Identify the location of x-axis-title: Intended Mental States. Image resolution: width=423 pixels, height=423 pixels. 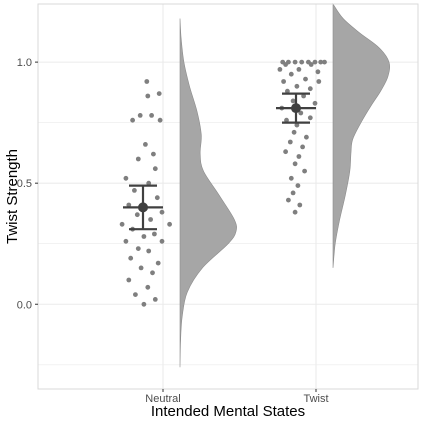
(228, 411).